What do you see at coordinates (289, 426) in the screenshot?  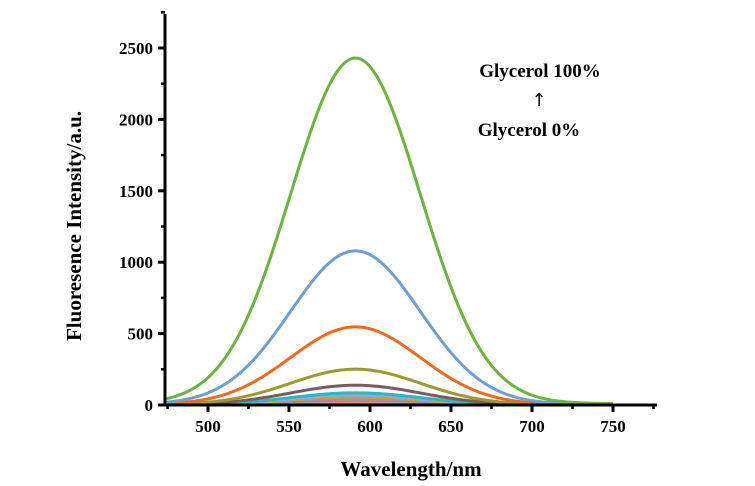 I see `x-tick-label: 550` at bounding box center [289, 426].